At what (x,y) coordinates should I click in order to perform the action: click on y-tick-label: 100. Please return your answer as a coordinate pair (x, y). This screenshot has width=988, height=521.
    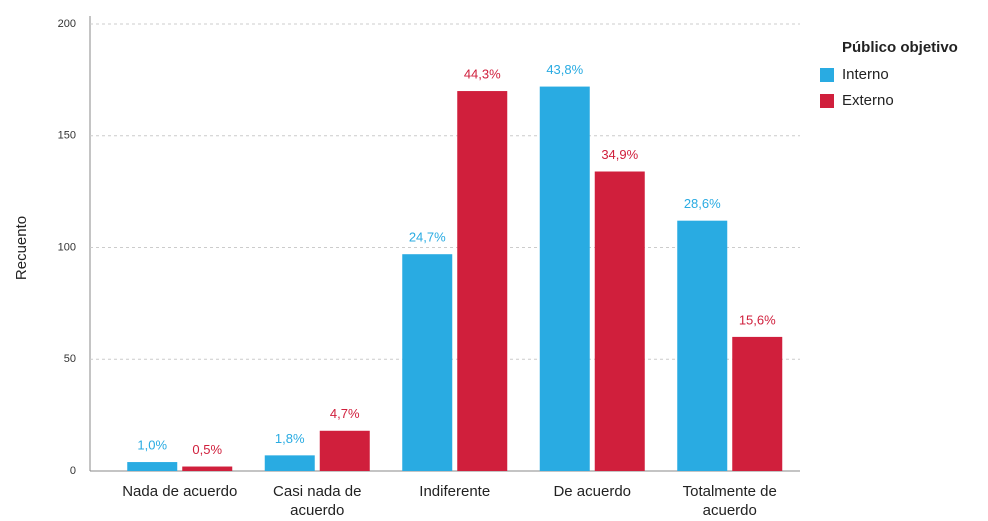
    Looking at the image, I should click on (67, 247).